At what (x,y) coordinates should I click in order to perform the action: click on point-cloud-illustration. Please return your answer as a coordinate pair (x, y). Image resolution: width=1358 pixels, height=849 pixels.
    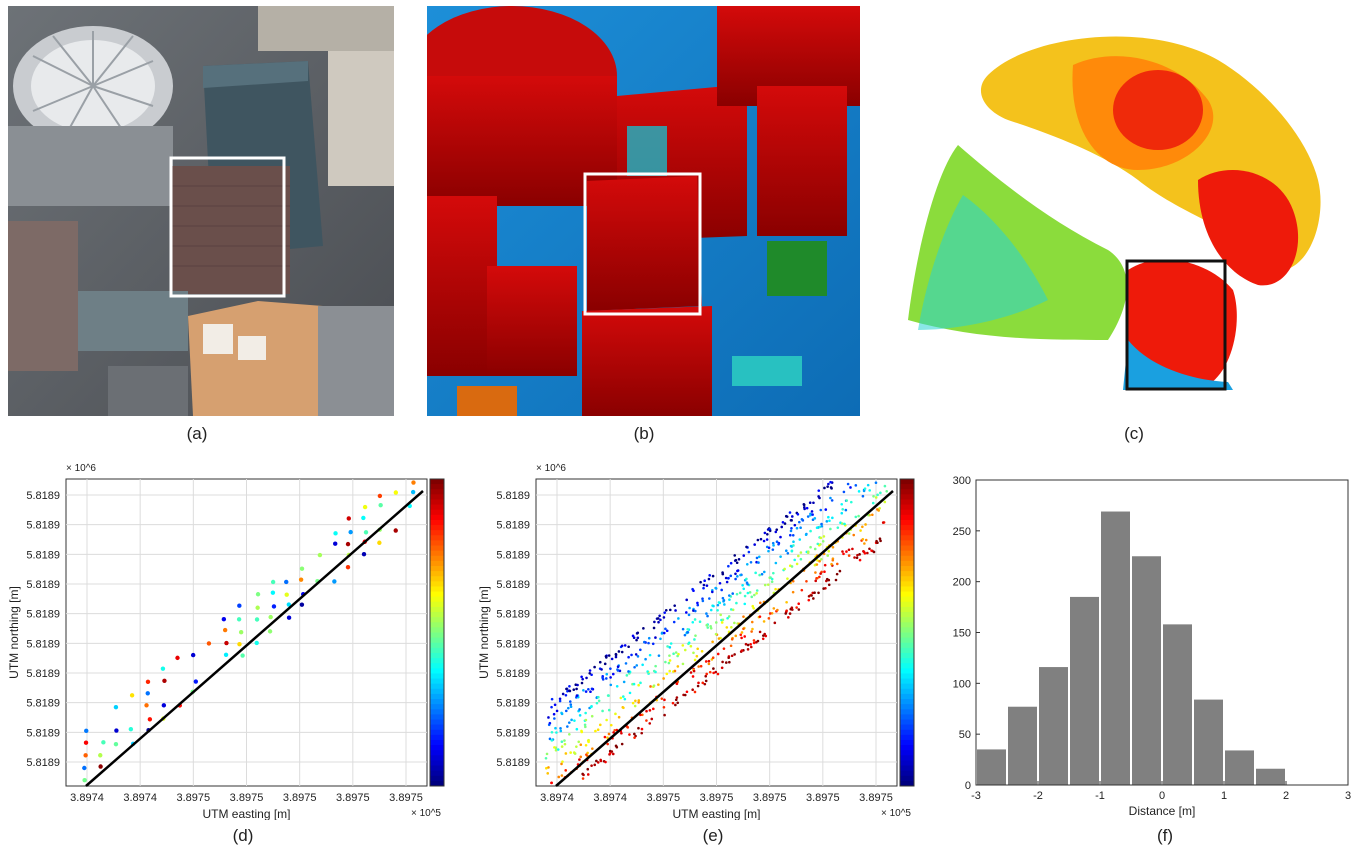
    Looking at the image, I should click on (1114, 213).